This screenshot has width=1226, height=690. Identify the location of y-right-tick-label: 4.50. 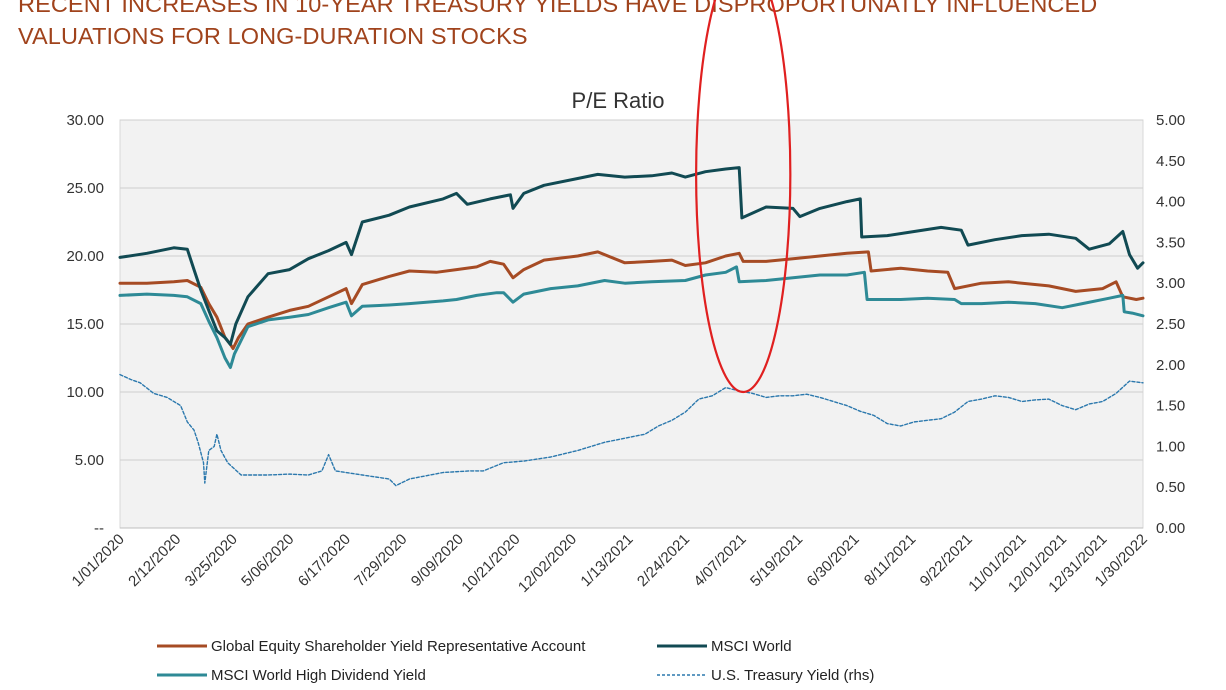
(1170, 161).